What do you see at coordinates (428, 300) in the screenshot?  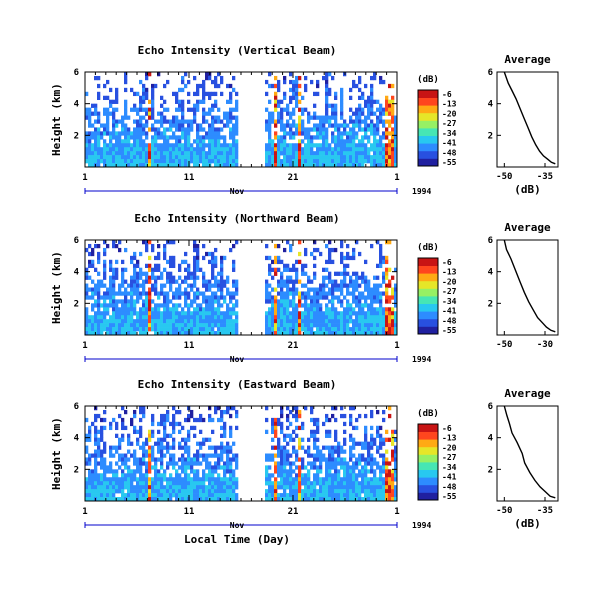 I see `colorbar-swatch` at bounding box center [428, 300].